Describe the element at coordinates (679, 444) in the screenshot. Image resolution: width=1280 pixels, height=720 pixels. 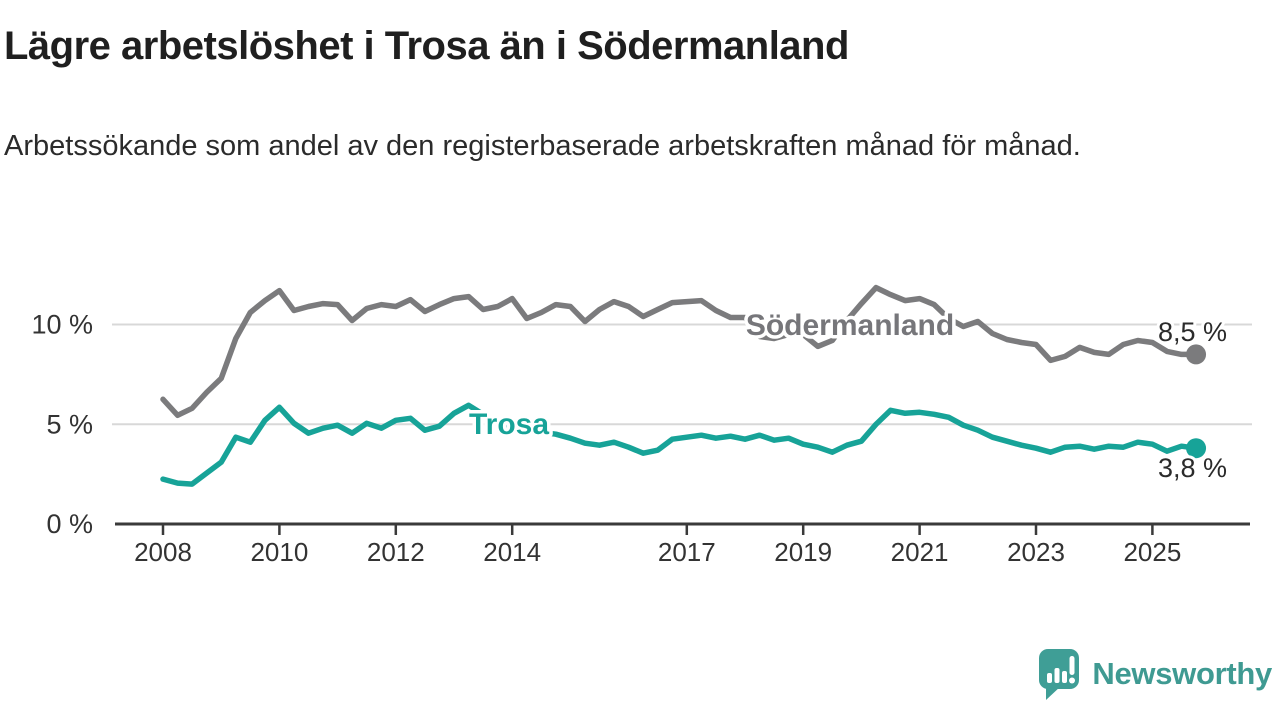
I see `series-line-trosa` at that location.